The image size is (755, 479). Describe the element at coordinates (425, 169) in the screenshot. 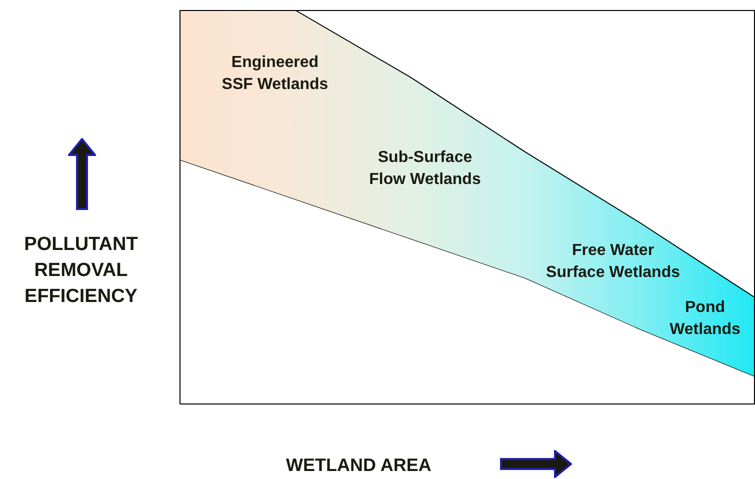

I see `annotation: Sub-Surface Flow Wetlands` at that location.